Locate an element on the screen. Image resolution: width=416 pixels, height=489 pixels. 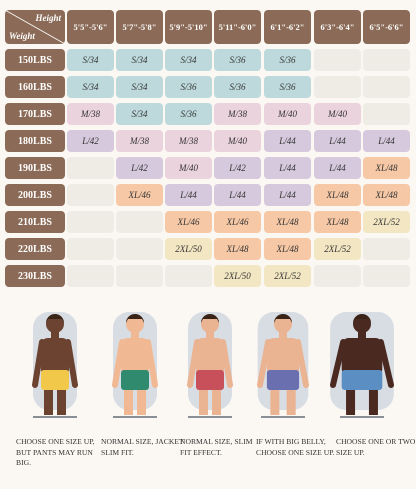
diagonal is located at coordinates (35, 27).